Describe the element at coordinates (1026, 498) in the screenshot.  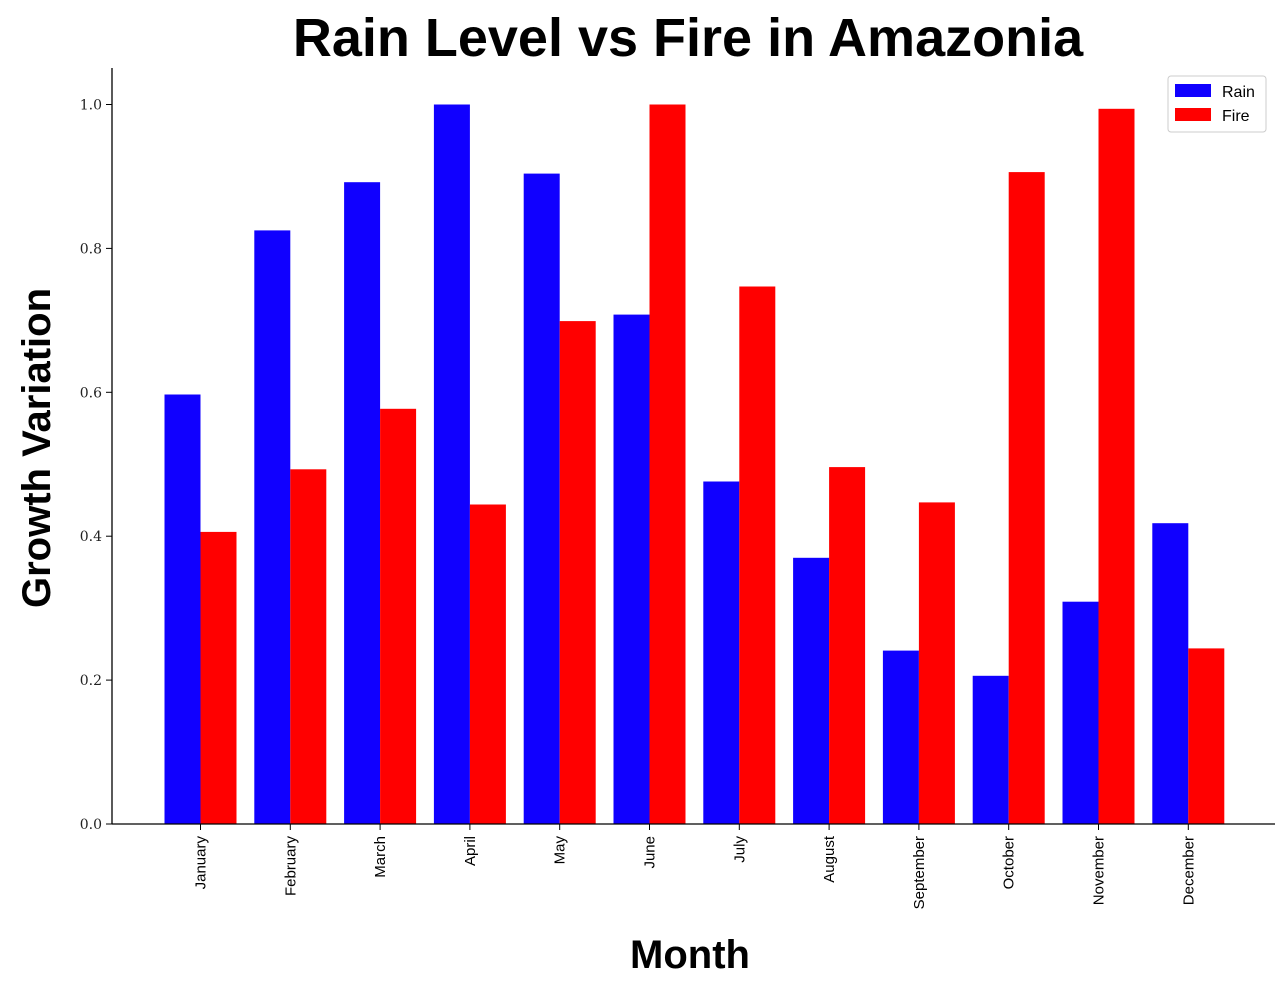
I see `bar-fire-october` at that location.